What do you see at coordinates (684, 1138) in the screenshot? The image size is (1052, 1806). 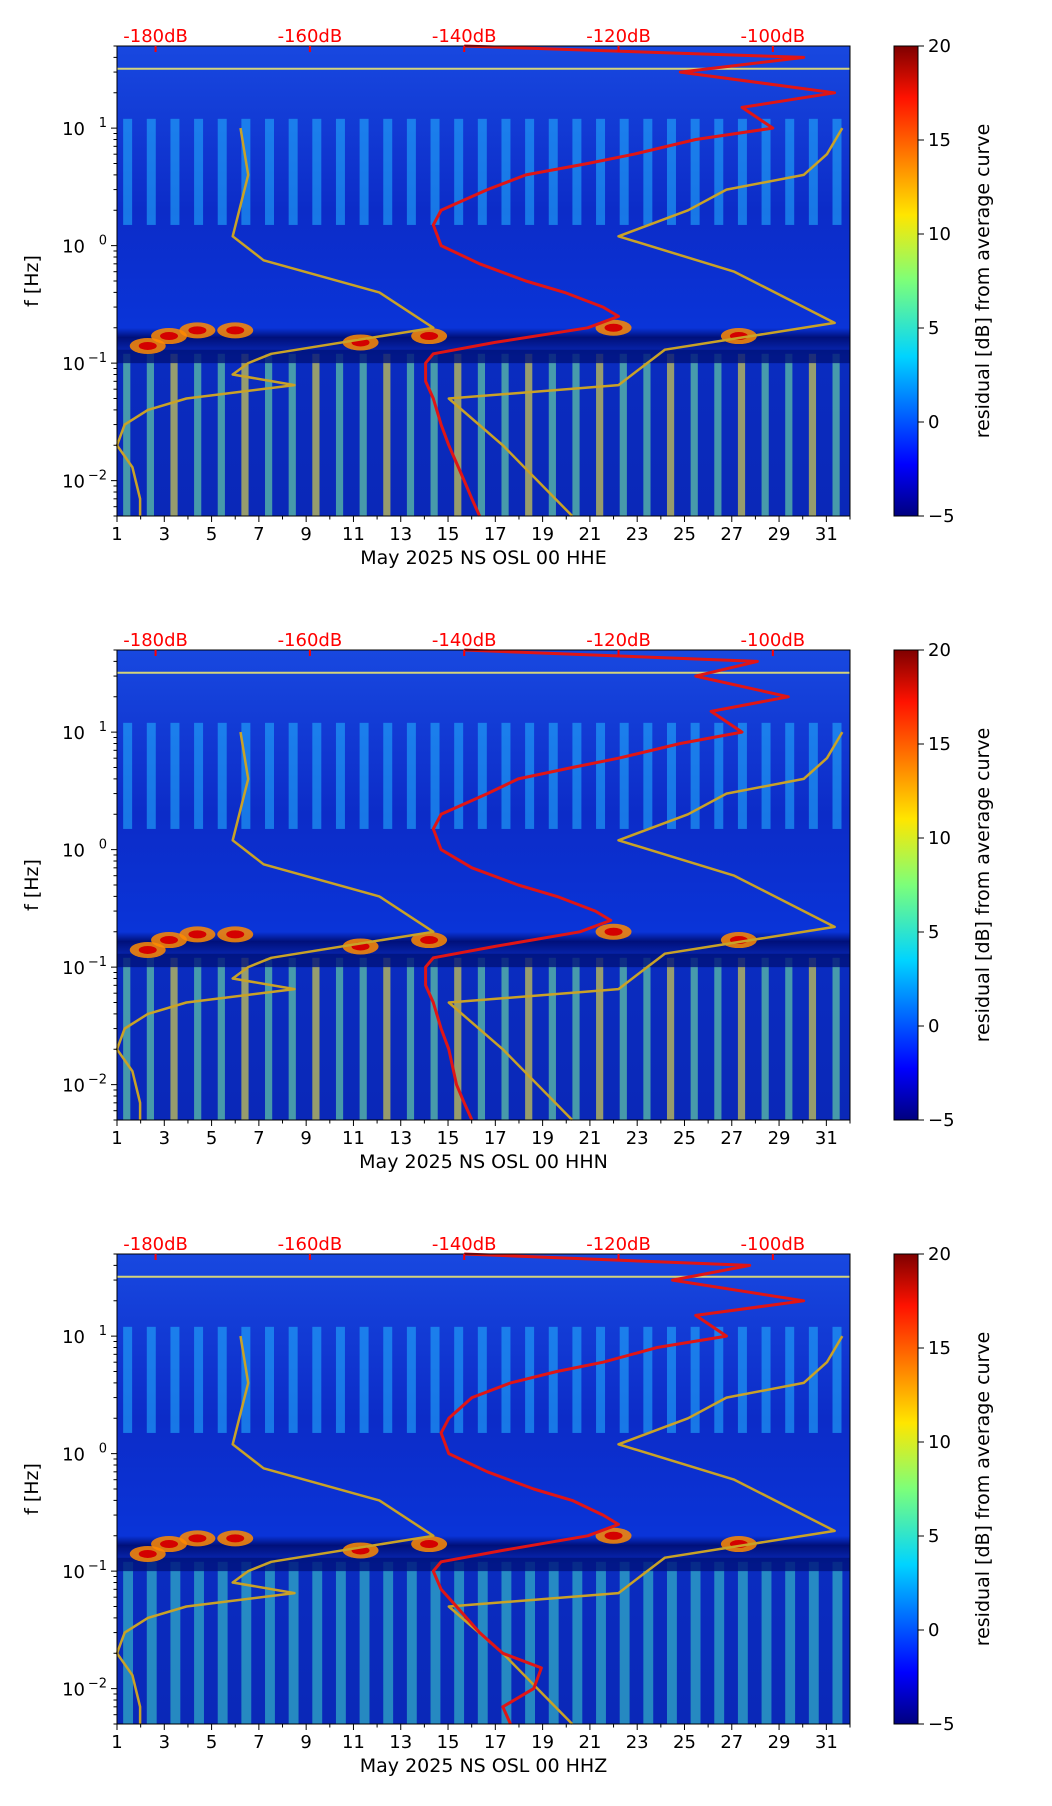 I see `x-tick-label: 25` at bounding box center [684, 1138].